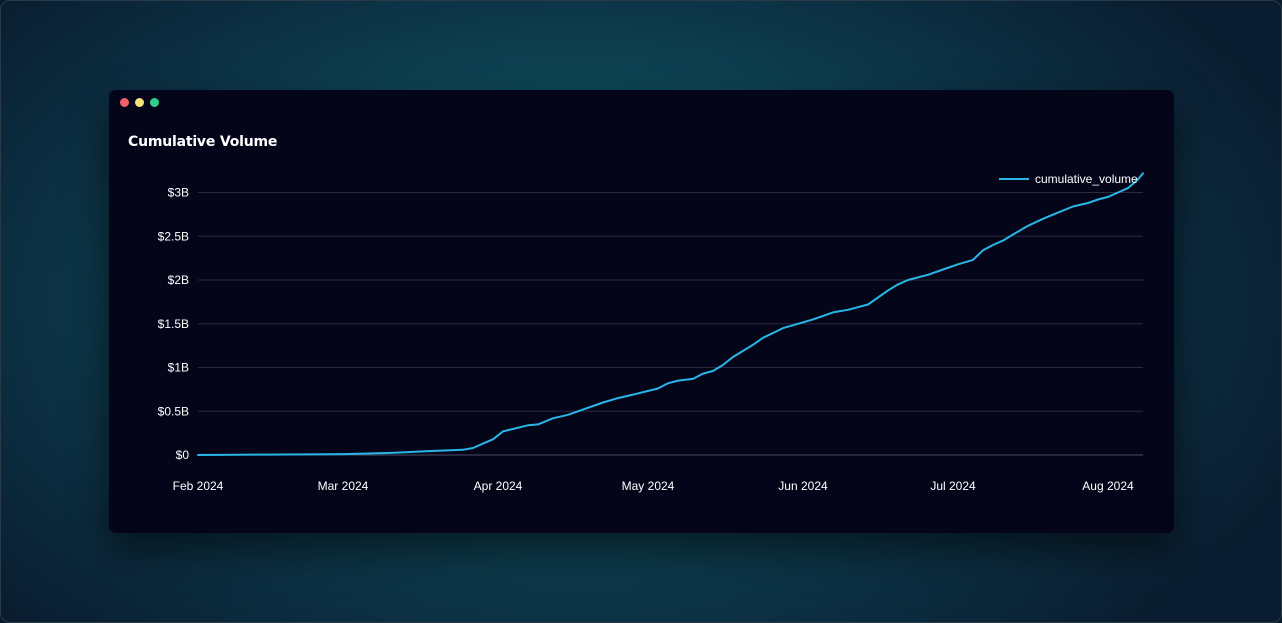 The height and width of the screenshot is (623, 1282). I want to click on x-tick-label: May 2024, so click(648, 486).